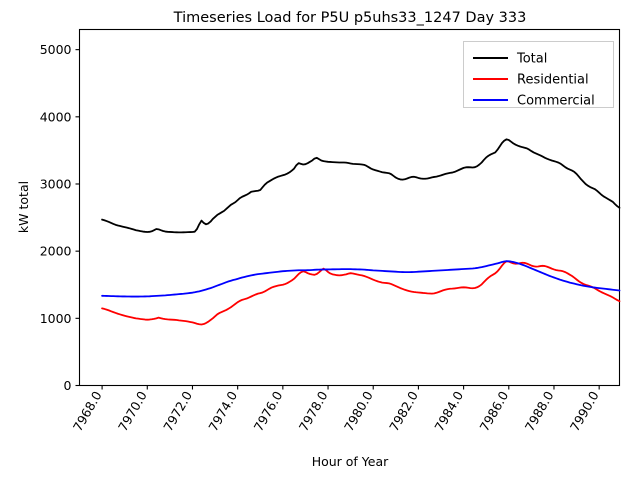  Describe the element at coordinates (56, 318) in the screenshot. I see `y-tick-label: 1000` at that location.